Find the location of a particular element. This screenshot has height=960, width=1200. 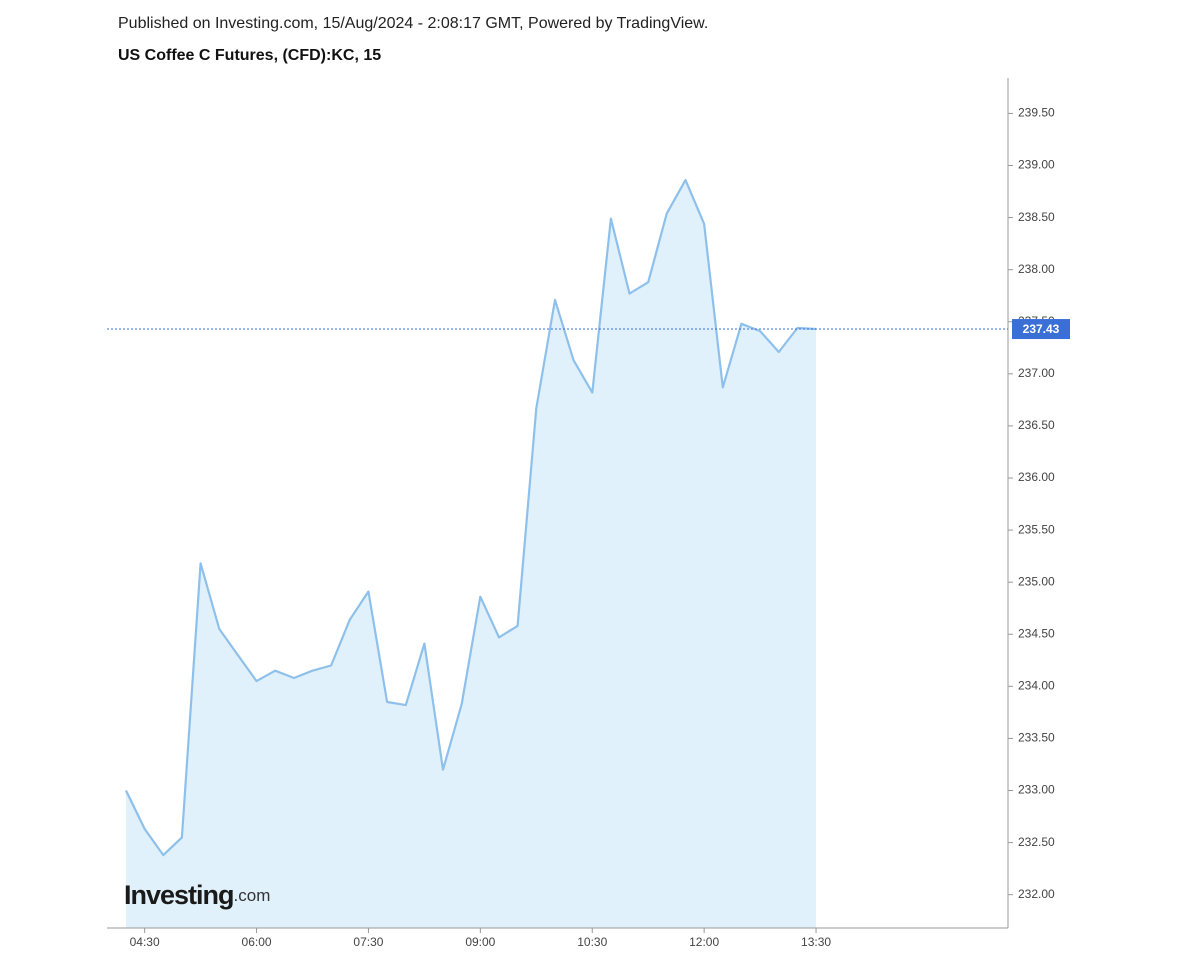

x-tick-label: 06:00 is located at coordinates (257, 942).